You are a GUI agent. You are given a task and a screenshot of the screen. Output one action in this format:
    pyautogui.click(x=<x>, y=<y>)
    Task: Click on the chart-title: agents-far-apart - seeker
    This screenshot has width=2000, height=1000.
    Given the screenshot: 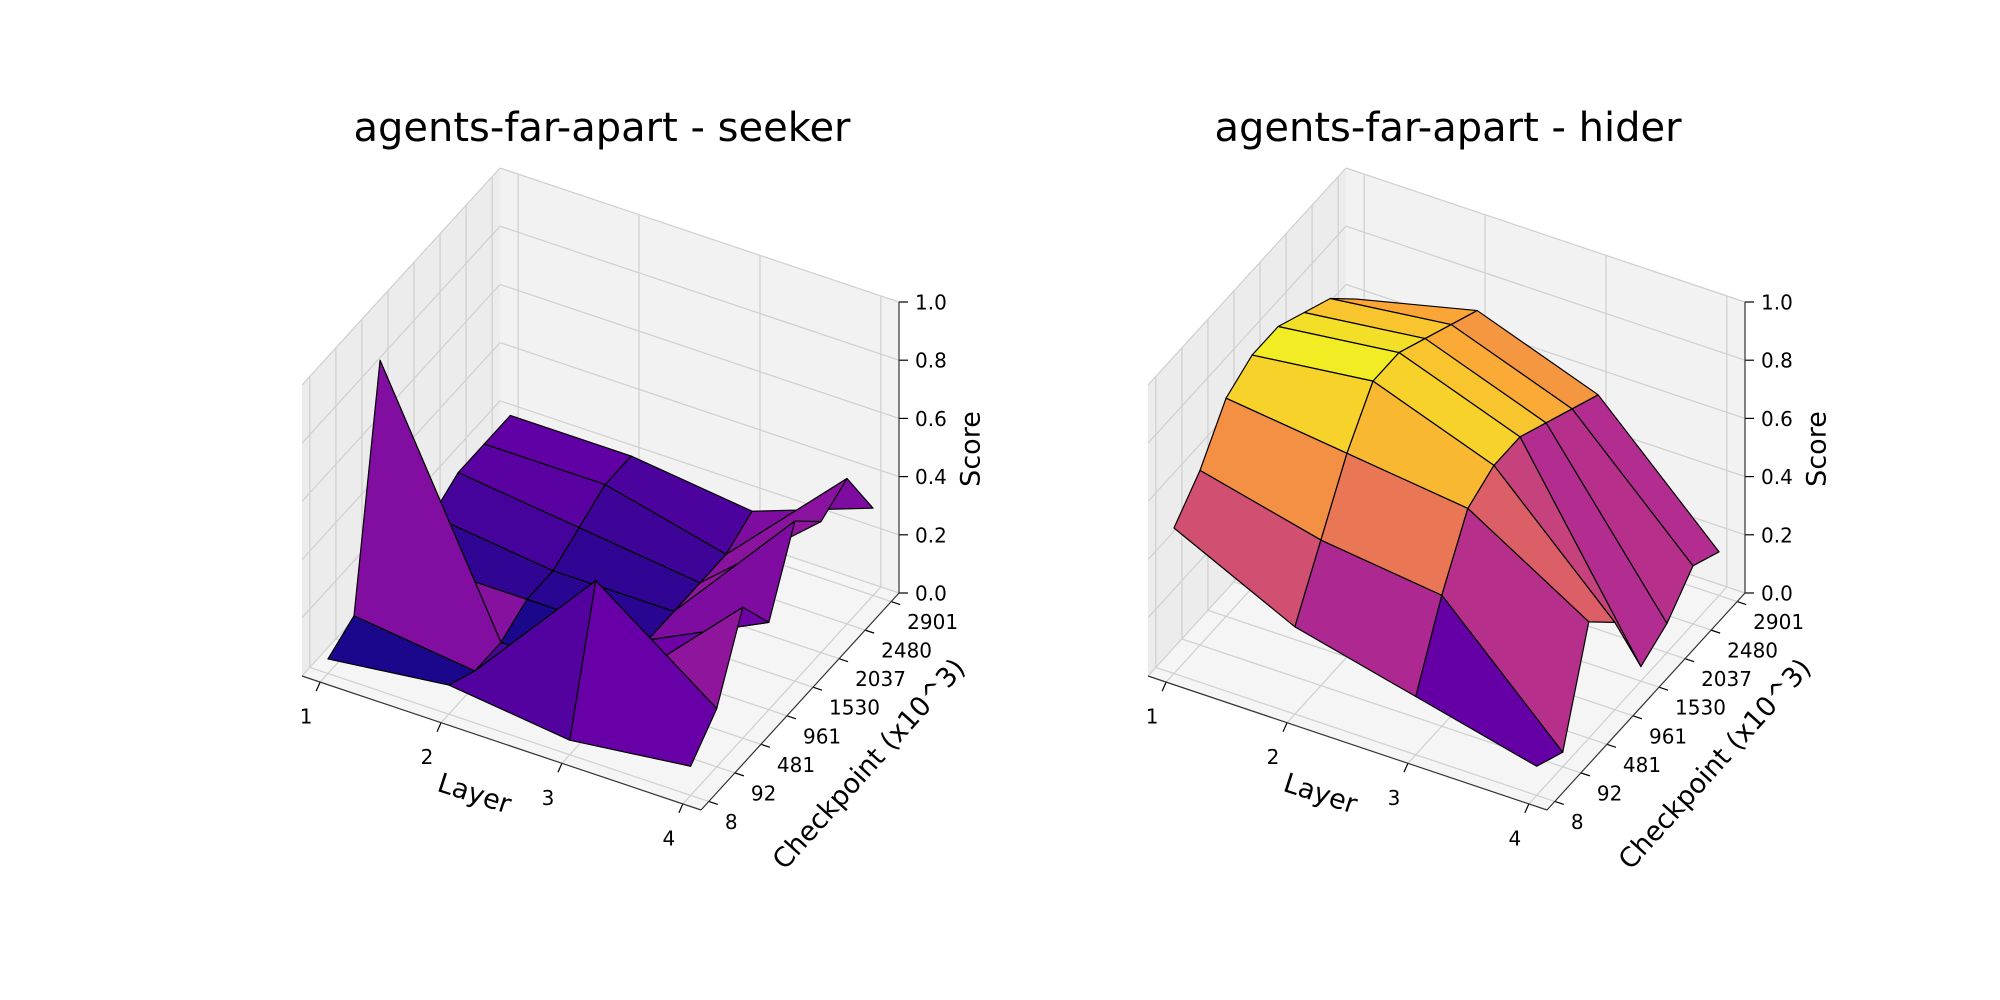 What is the action you would take?
    pyautogui.click(x=603, y=128)
    